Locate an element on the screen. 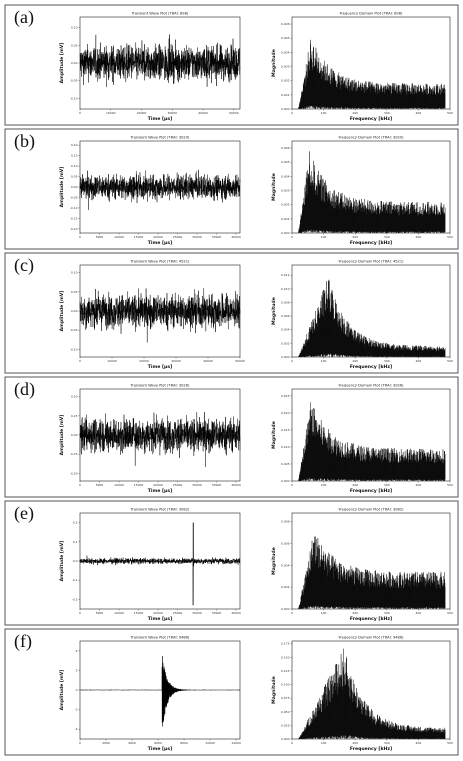 This screenshot has height=761, width=463. x-tick-label: 40000 is located at coordinates (208, 361).